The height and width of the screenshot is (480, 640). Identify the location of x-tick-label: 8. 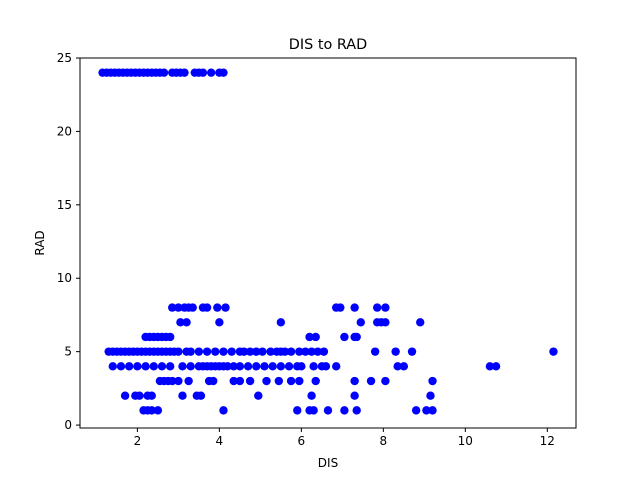
(384, 441).